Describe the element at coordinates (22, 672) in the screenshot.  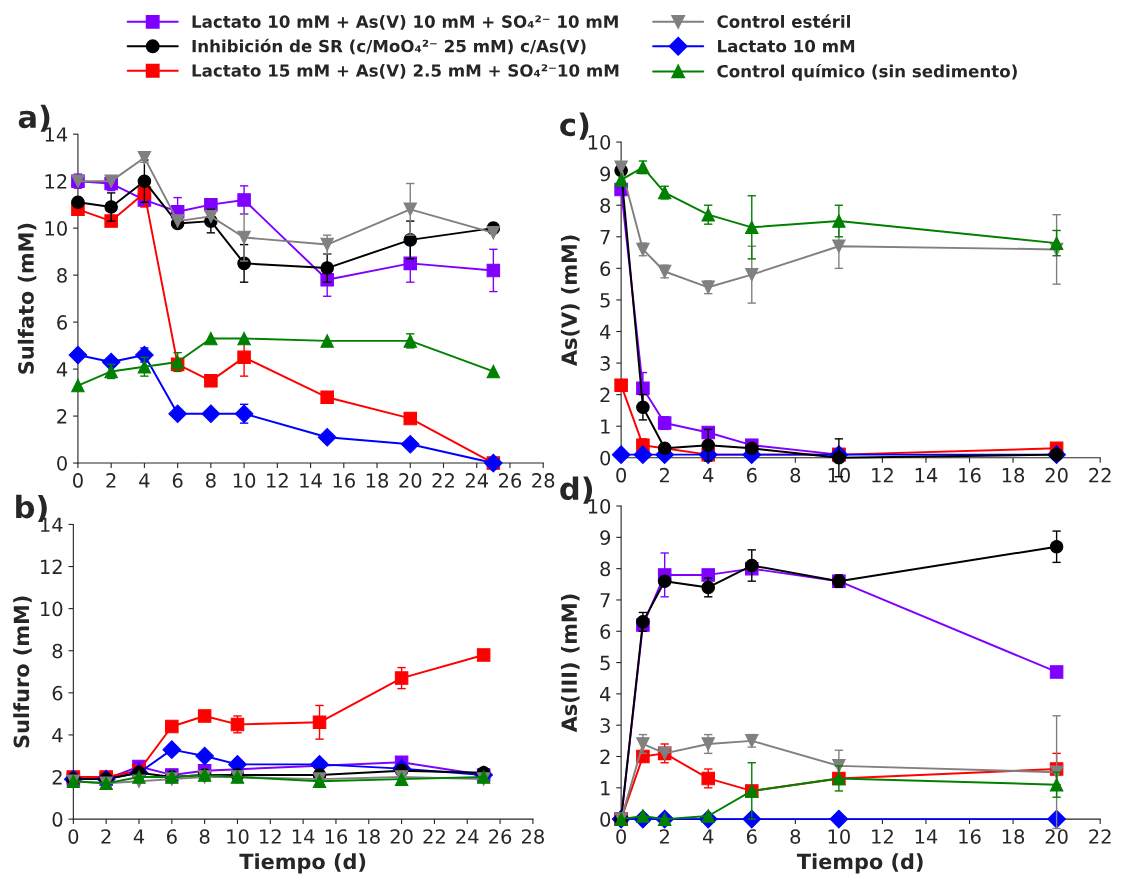
I see `y-axis-title: Sulfuro (mM)` at that location.